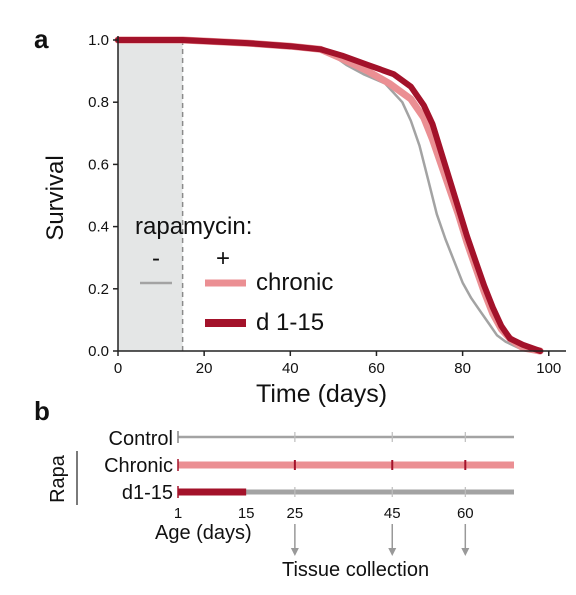 The height and width of the screenshot is (595, 576). What do you see at coordinates (324, 513) in the screenshot?
I see `timeline-tick-labels: 1 15 25 45 60` at bounding box center [324, 513].